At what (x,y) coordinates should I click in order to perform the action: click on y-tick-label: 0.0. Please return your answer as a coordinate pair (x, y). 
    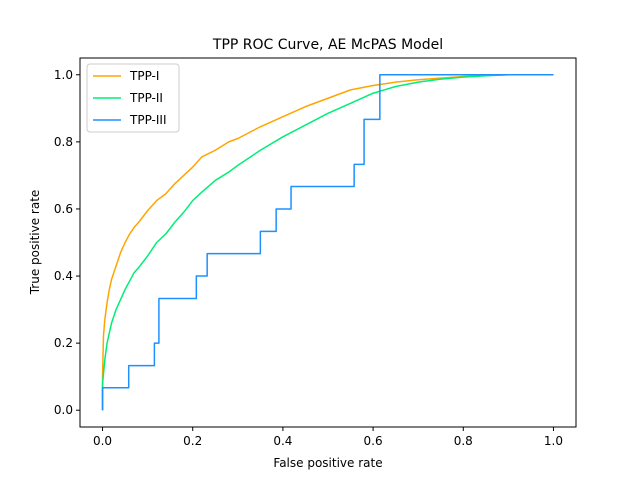
    Looking at the image, I should click on (63, 410).